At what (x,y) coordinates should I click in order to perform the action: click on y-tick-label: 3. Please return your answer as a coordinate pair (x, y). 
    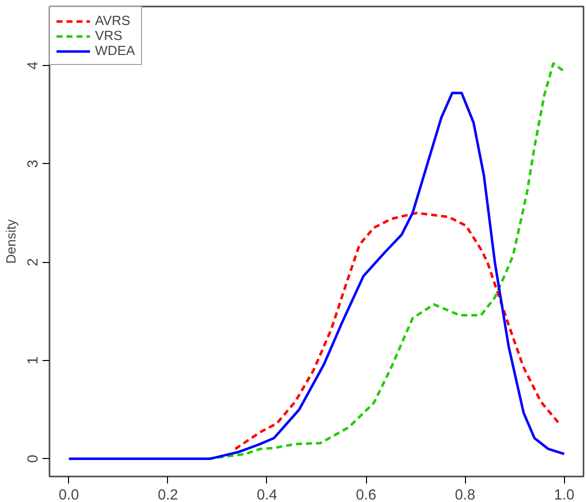
    Looking at the image, I should click on (34, 164).